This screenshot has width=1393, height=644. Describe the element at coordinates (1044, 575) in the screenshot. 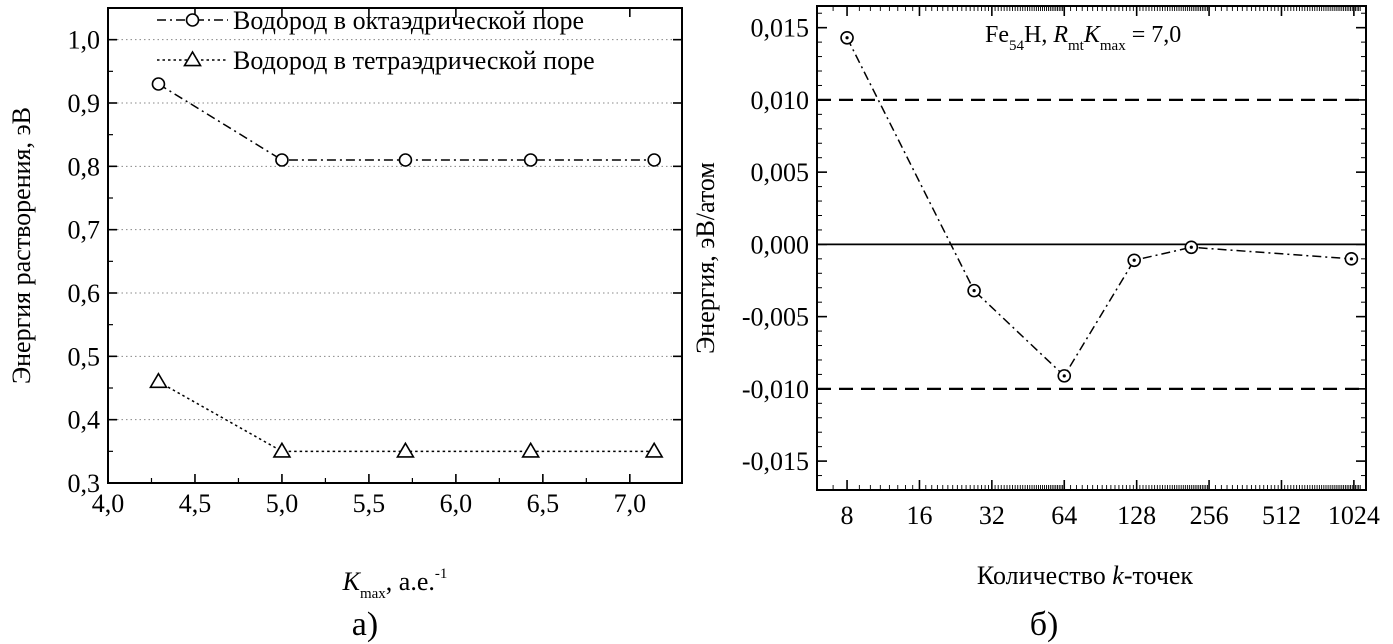

I see `b-x-label-pre: Количество` at that location.